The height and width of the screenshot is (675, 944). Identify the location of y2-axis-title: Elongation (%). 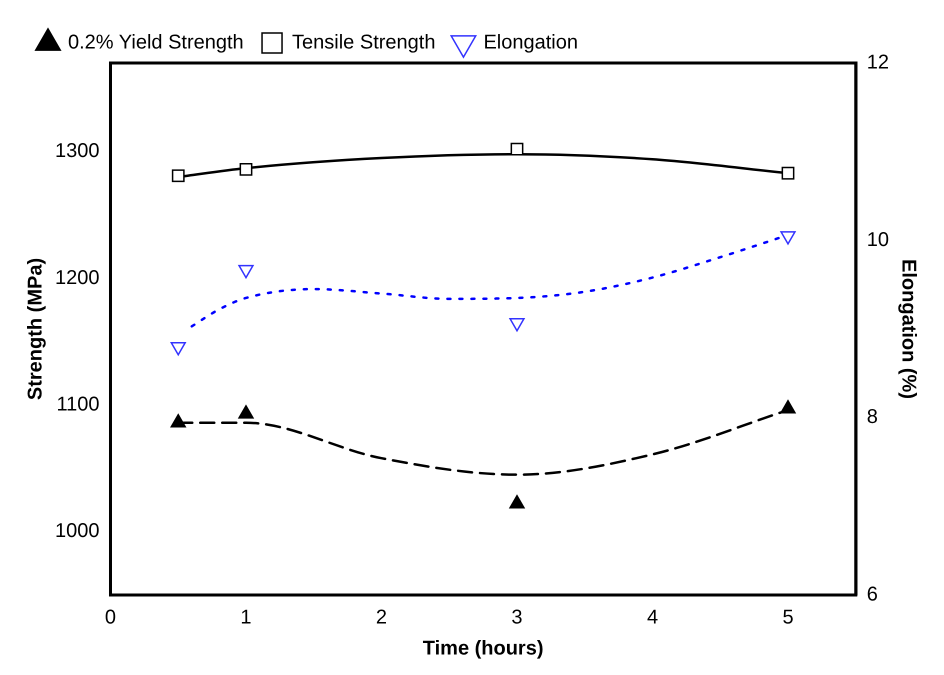
(908, 329).